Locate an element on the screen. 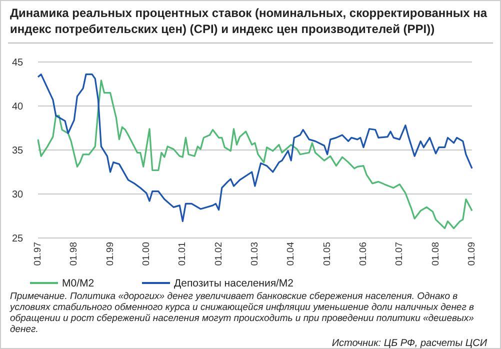  legend-label: M0/M2 is located at coordinates (78, 284).